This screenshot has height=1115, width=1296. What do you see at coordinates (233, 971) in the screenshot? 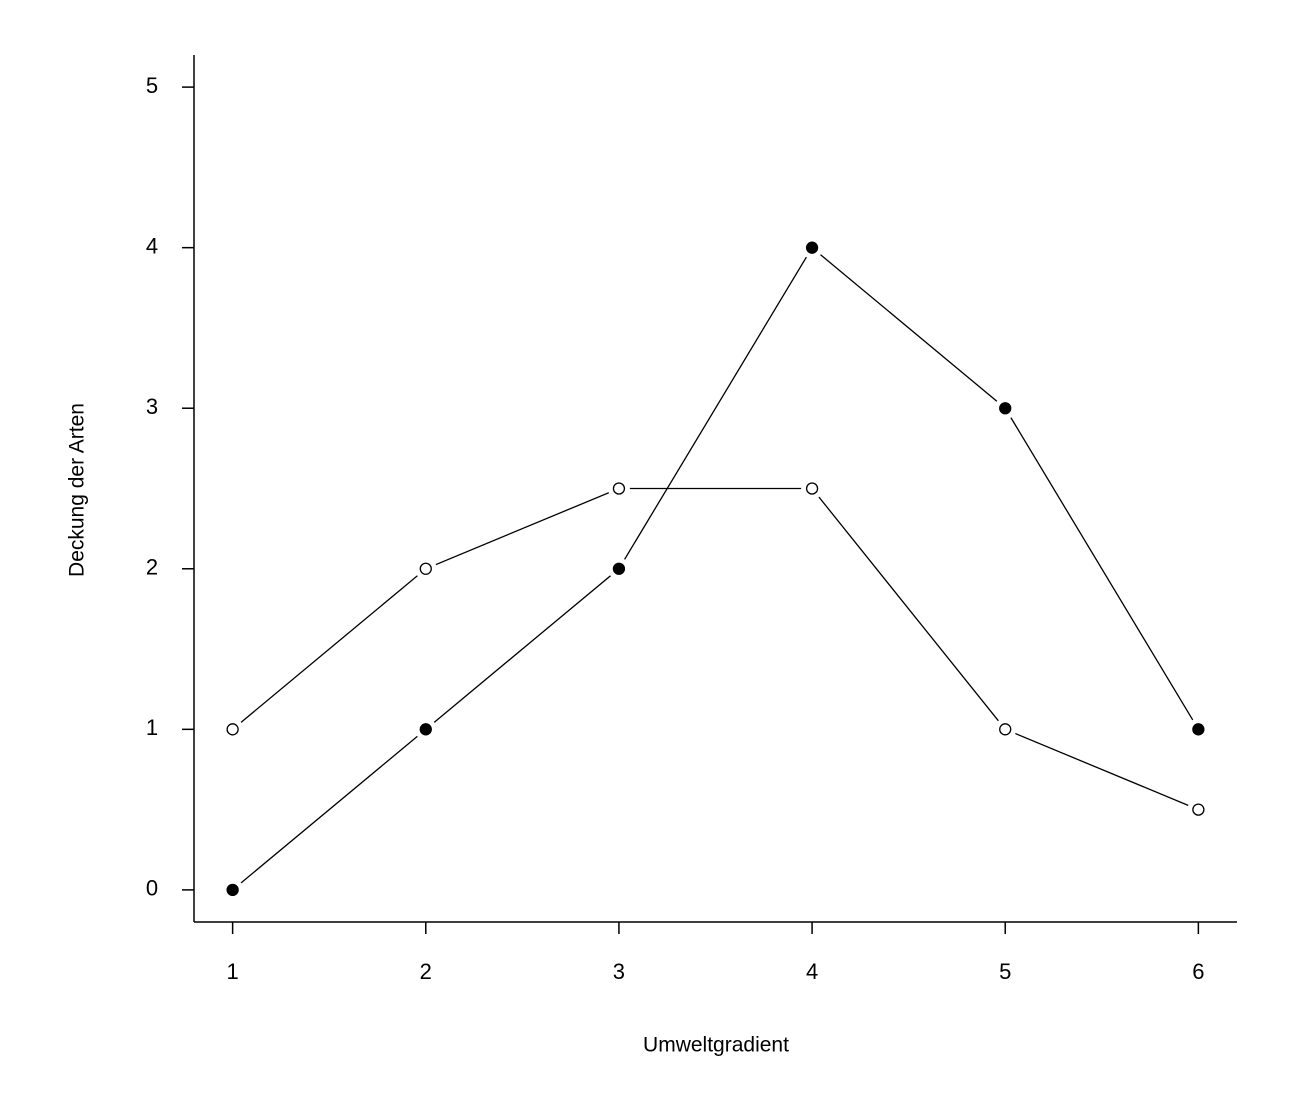
I see `x-tick-label: 1` at bounding box center [233, 971].